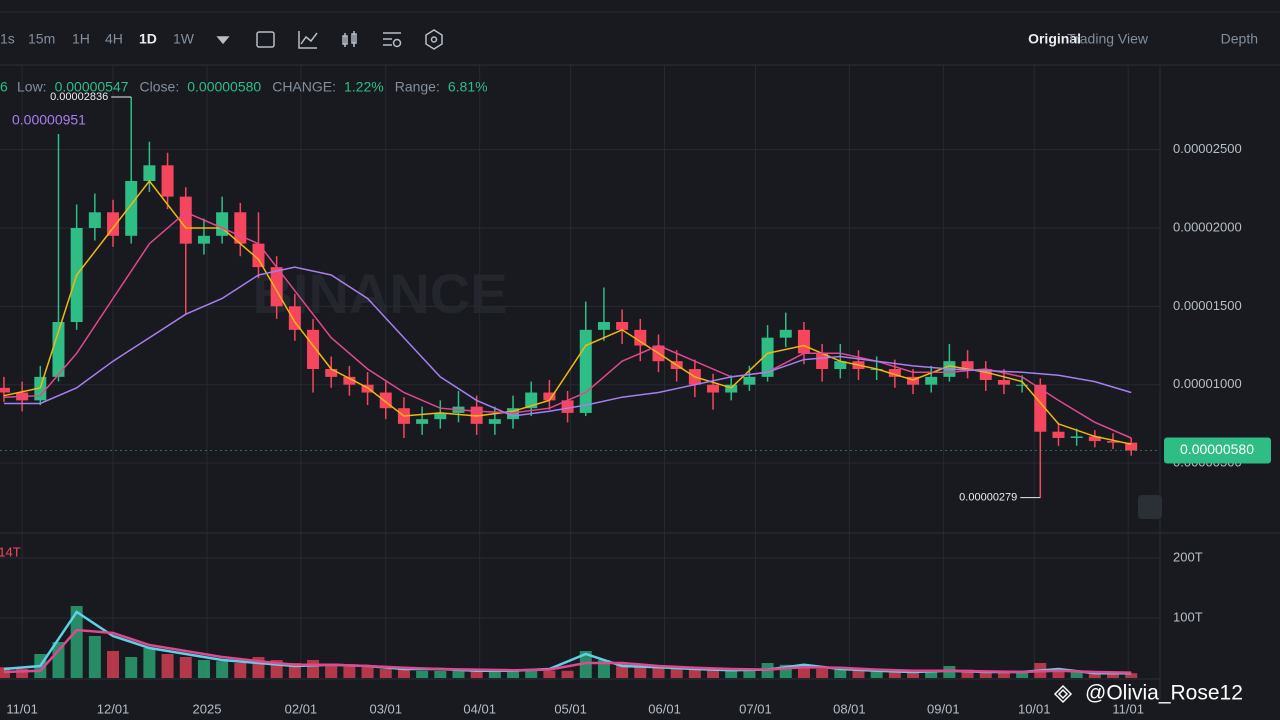 The height and width of the screenshot is (720, 1280). Describe the element at coordinates (329, 39) in the screenshot. I see `toolbar-icons` at that location.